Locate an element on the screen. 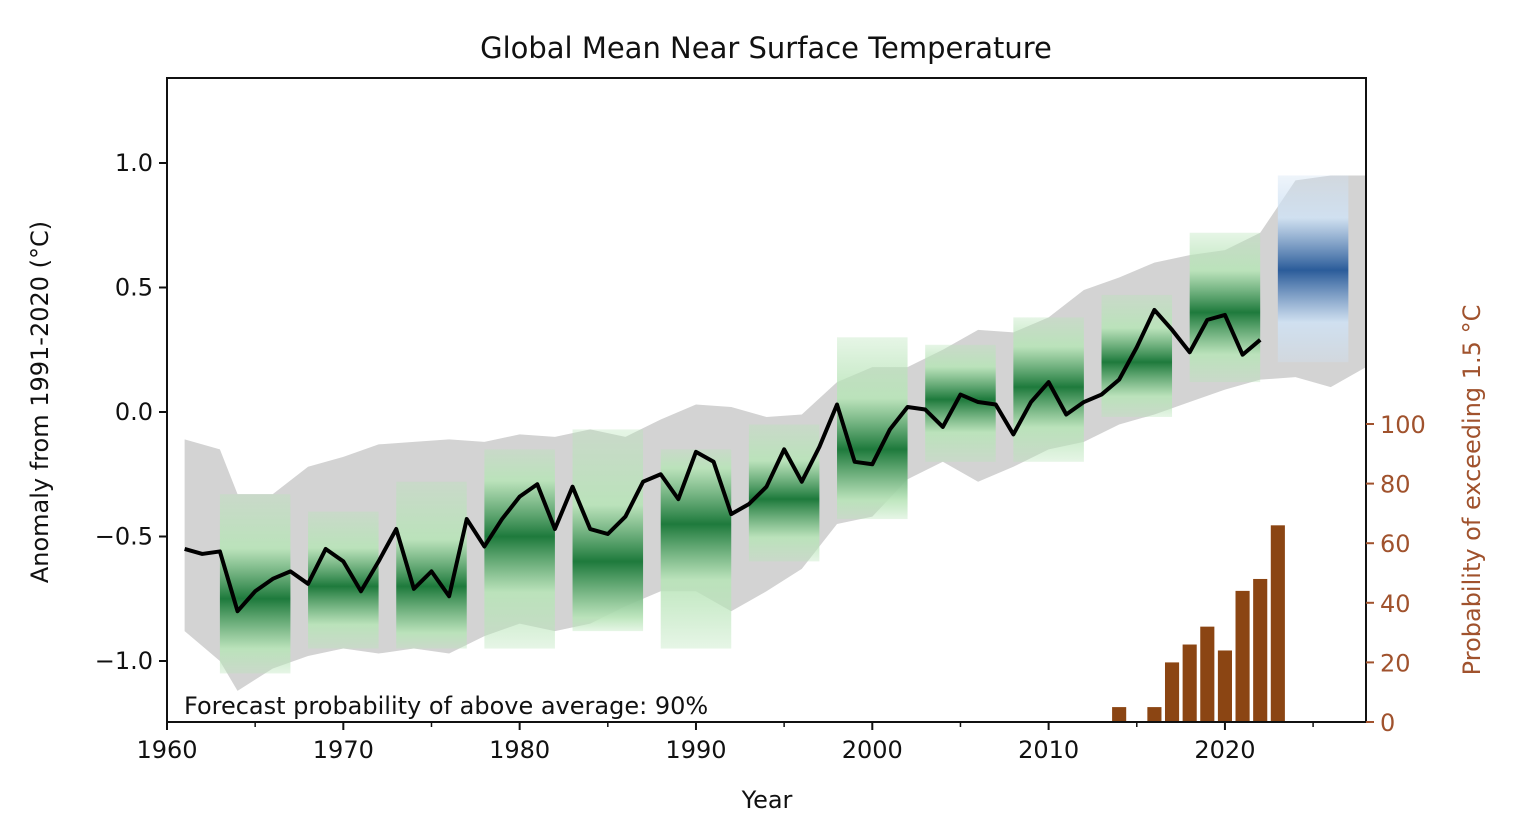  y-axis-label: Anomaly from 1991-2020 (°C) is located at coordinates (40, 402).